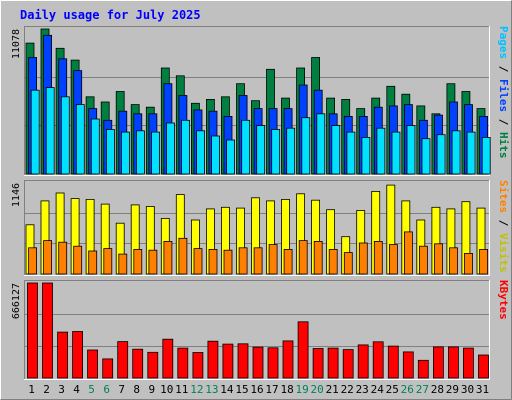  Describe the element at coordinates (503, 300) in the screenshot. I see `legend-kbytes: KBytes` at that location.